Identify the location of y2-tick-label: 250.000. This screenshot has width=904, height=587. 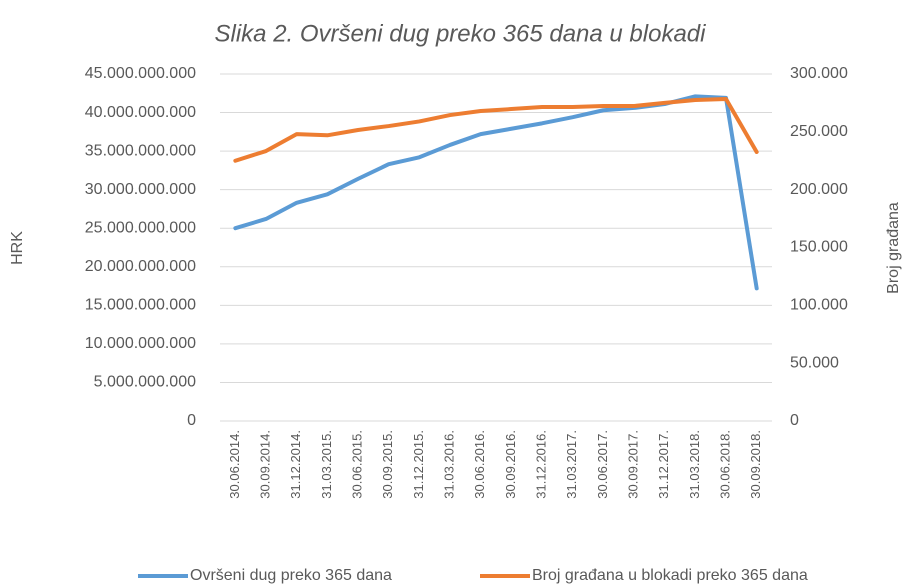
(819, 131).